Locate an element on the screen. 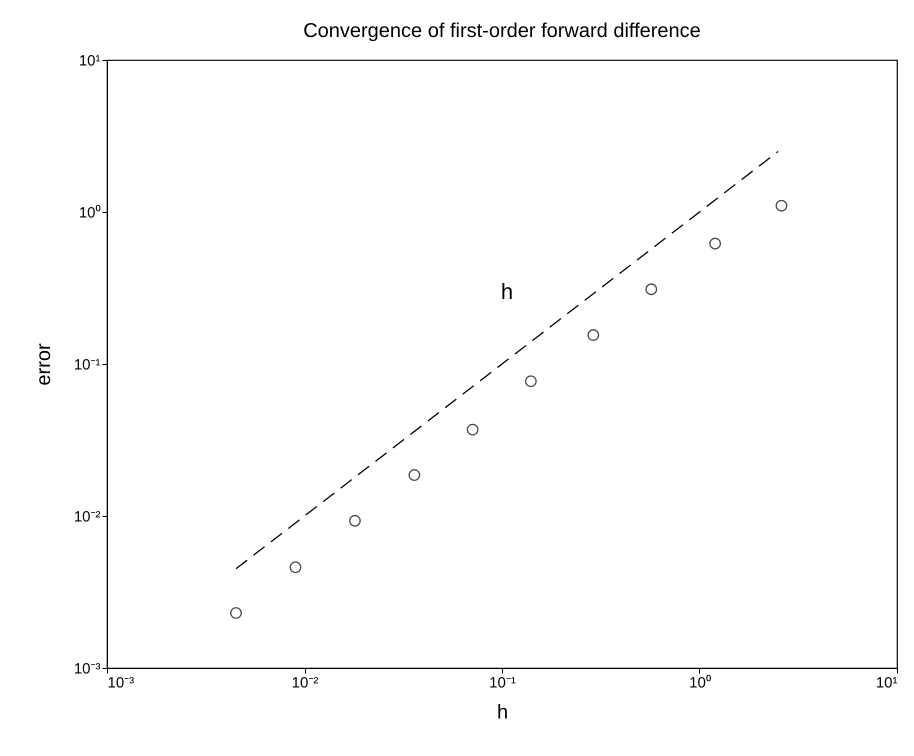 The image size is (914, 756). y-tick-label: 10⁻¹ is located at coordinates (87, 365).